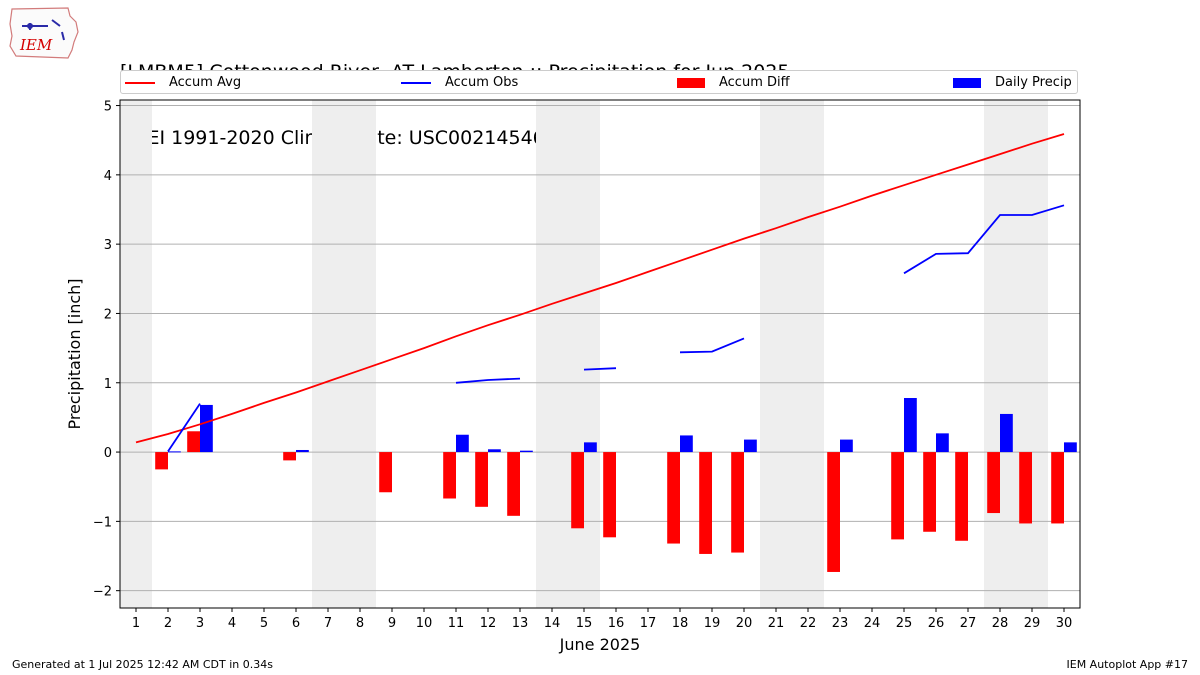 The height and width of the screenshot is (675, 1200). Describe the element at coordinates (328, 623) in the screenshot. I see `x-tick-label-7: 7` at that location.